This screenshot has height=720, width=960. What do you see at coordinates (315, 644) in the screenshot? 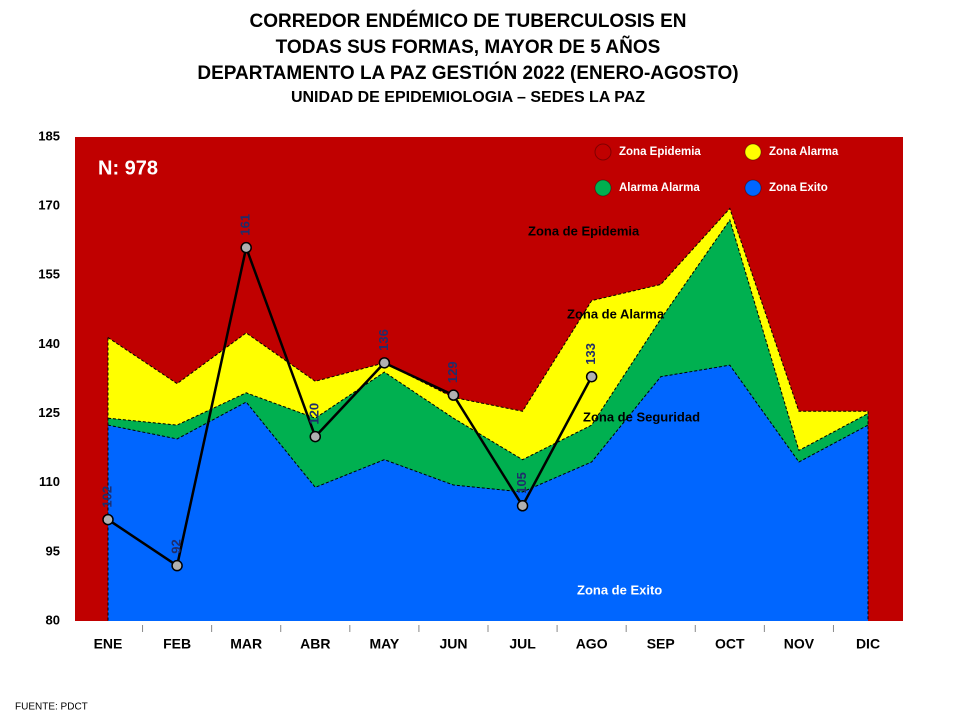
I see `x-tick-label: ABR` at bounding box center [315, 644].